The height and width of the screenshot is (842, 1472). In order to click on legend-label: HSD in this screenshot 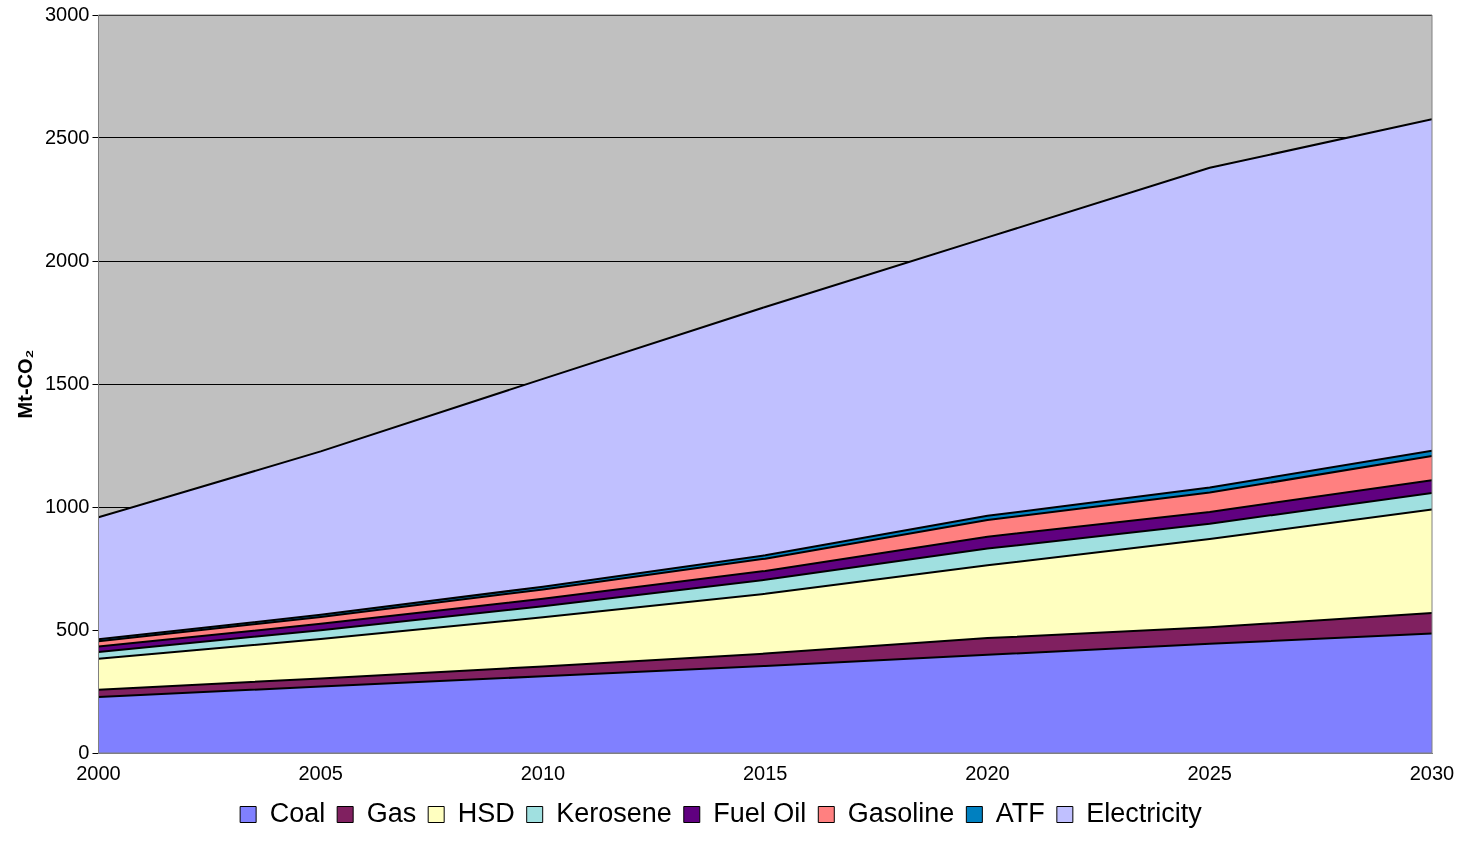, I will do `click(486, 812)`.